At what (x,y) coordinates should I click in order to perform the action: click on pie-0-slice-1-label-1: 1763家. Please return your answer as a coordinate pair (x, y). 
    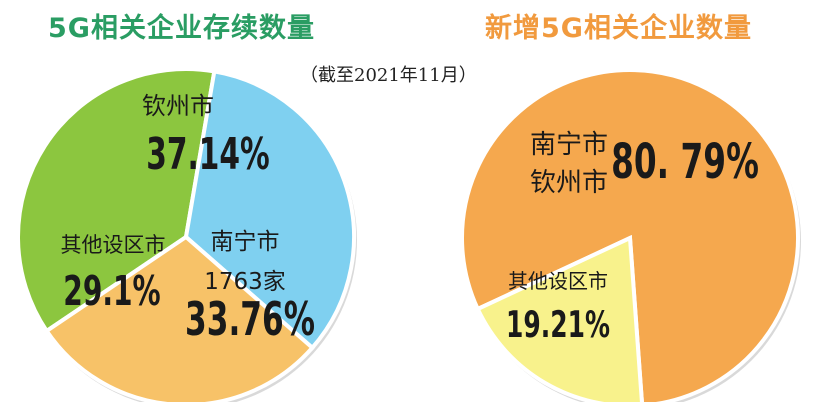
    Looking at the image, I should click on (245, 282).